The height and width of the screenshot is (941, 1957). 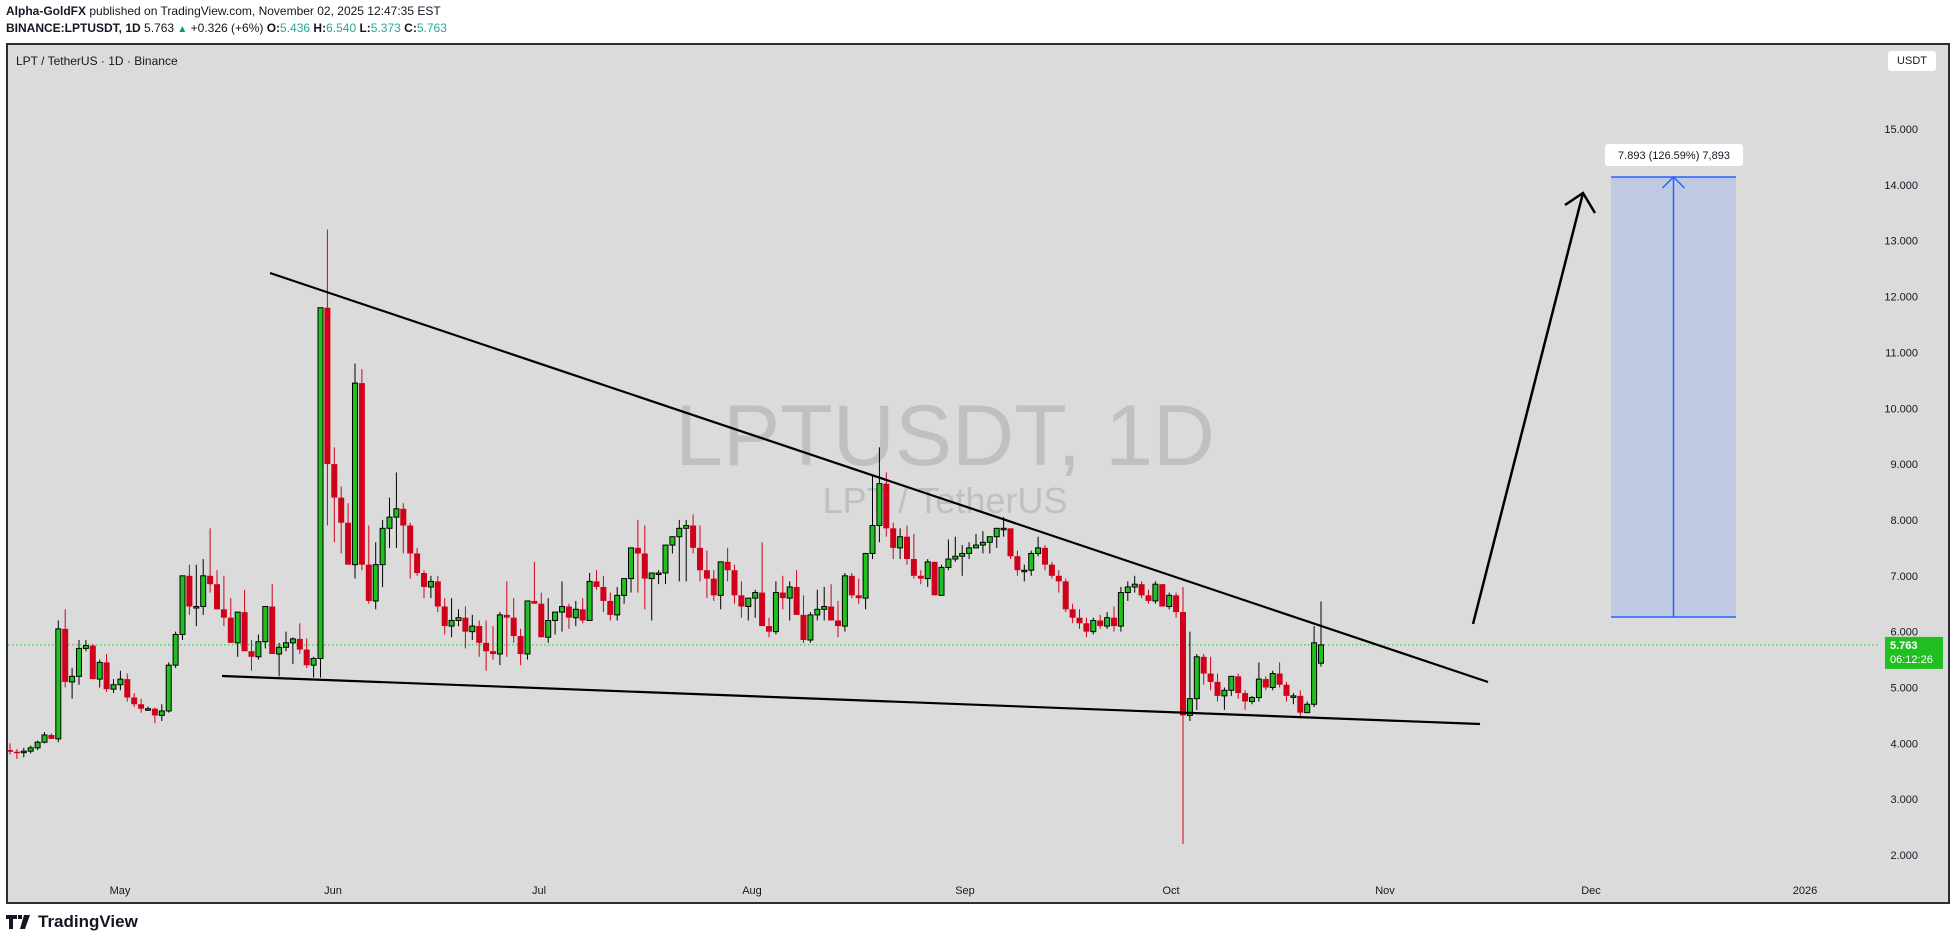 What do you see at coordinates (431, 28) in the screenshot?
I see `close-value: 5.763` at bounding box center [431, 28].